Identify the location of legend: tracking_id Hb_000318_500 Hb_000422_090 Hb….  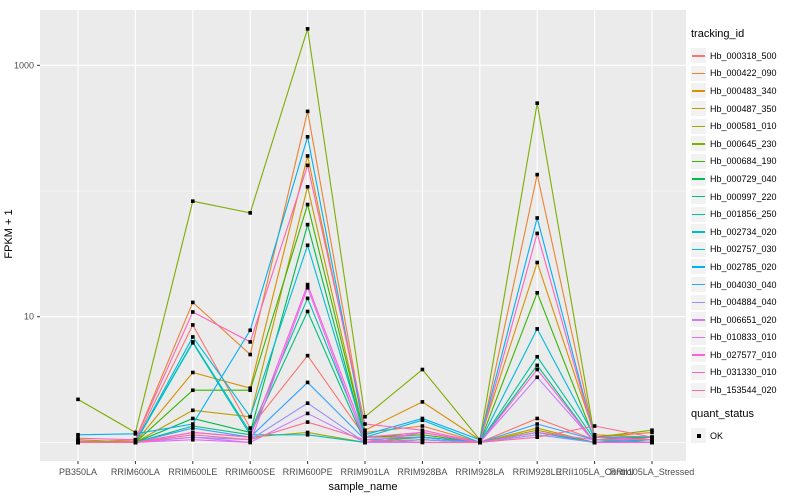
(745, 236).